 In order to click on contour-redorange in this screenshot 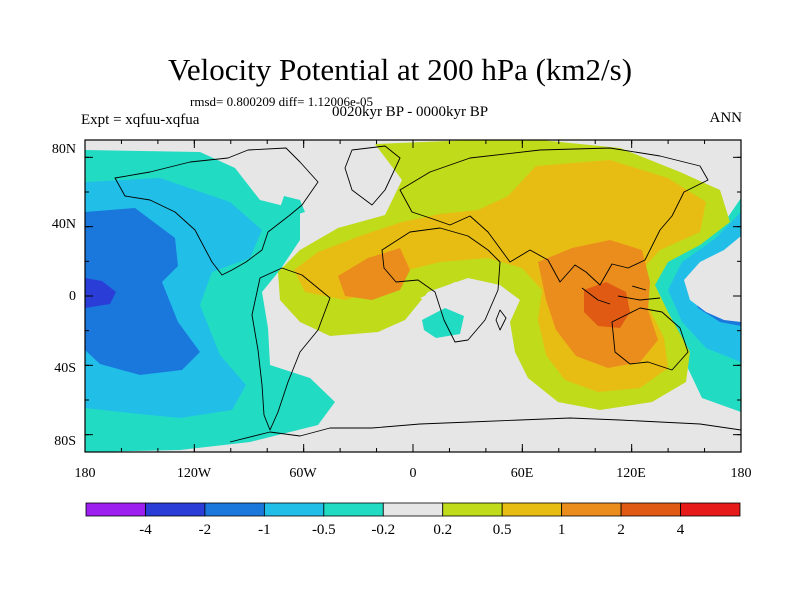, I will do `click(607, 305)`.